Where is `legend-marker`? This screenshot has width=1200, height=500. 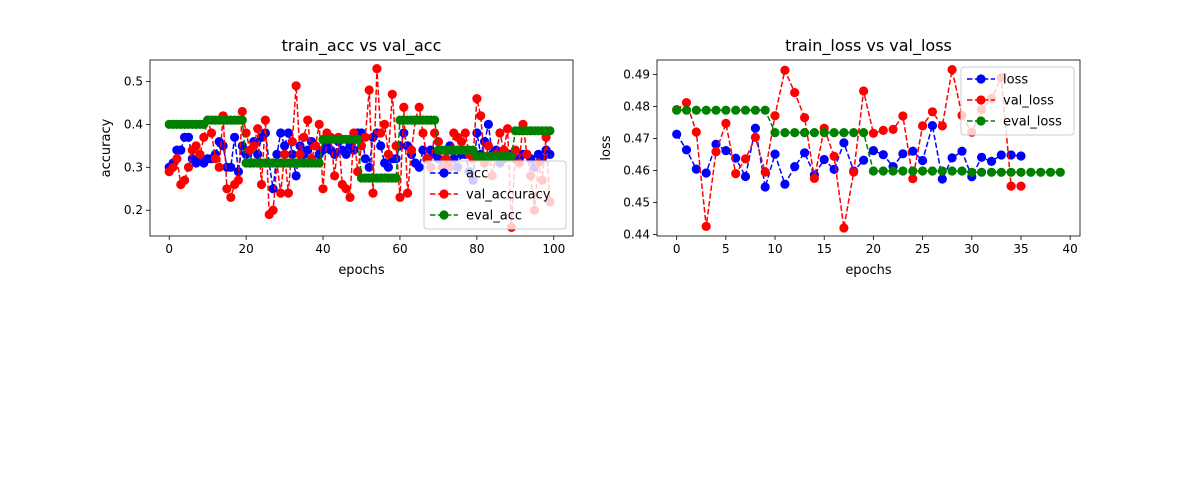
legend-marker is located at coordinates (981, 79).